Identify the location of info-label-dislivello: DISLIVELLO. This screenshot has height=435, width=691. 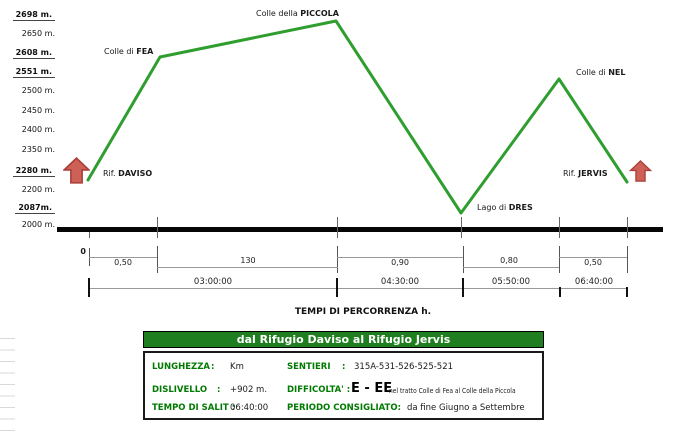
(180, 390).